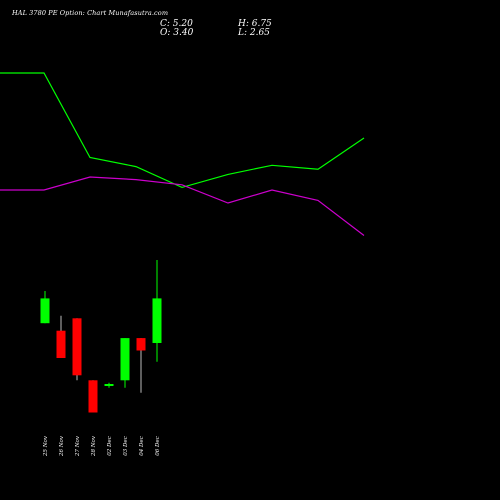 The image size is (500, 500). I want to click on x-tick-label-25-nov: 25 Nov, so click(46, 446).